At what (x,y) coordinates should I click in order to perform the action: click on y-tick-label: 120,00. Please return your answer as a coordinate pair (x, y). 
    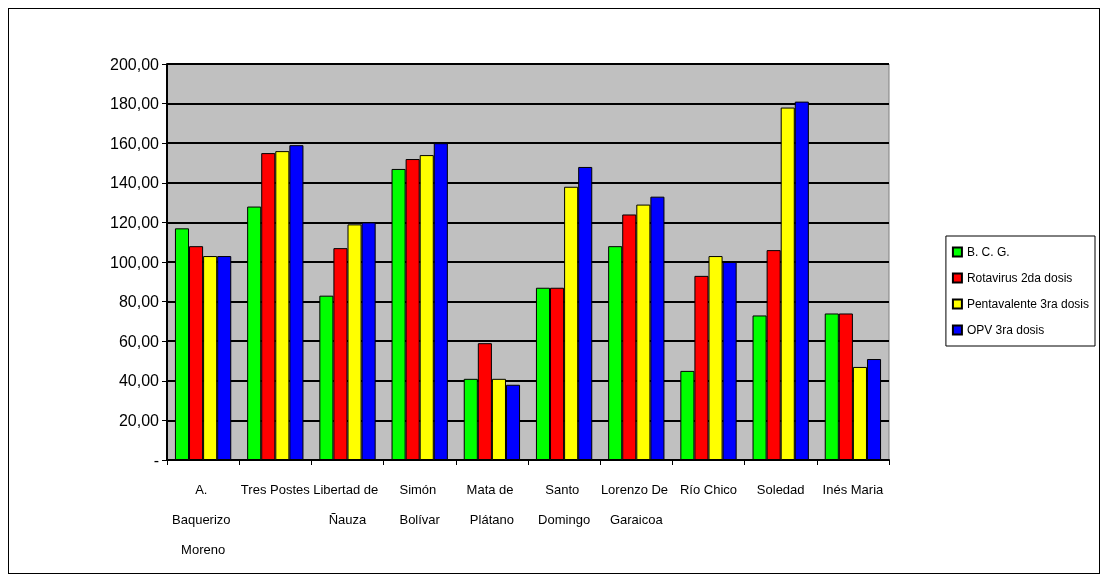
    Looking at the image, I should click on (135, 222).